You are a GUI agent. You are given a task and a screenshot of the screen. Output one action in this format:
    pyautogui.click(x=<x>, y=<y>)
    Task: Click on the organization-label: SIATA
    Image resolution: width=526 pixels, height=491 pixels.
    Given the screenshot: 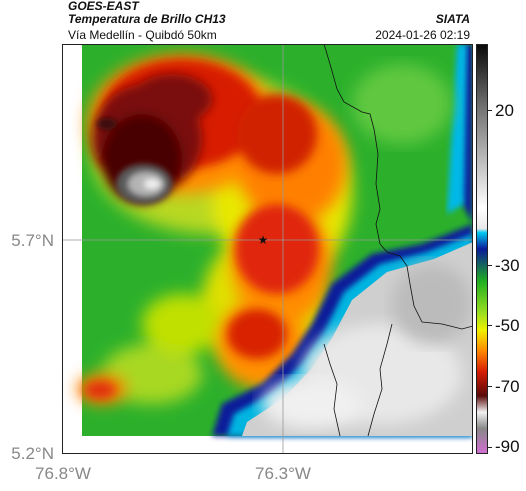 What is the action you would take?
    pyautogui.click(x=452, y=19)
    